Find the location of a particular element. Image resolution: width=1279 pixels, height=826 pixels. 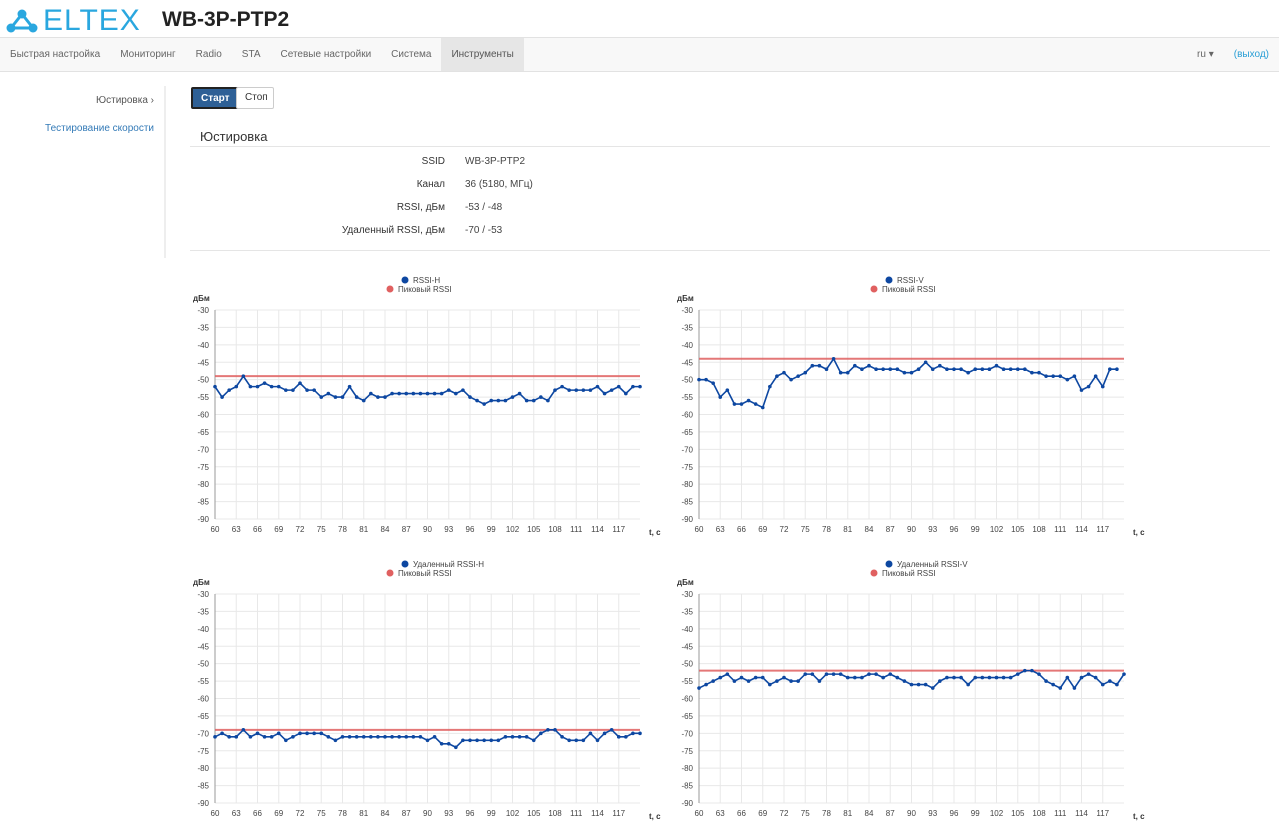

x-tick-label: 72 is located at coordinates (784, 813).